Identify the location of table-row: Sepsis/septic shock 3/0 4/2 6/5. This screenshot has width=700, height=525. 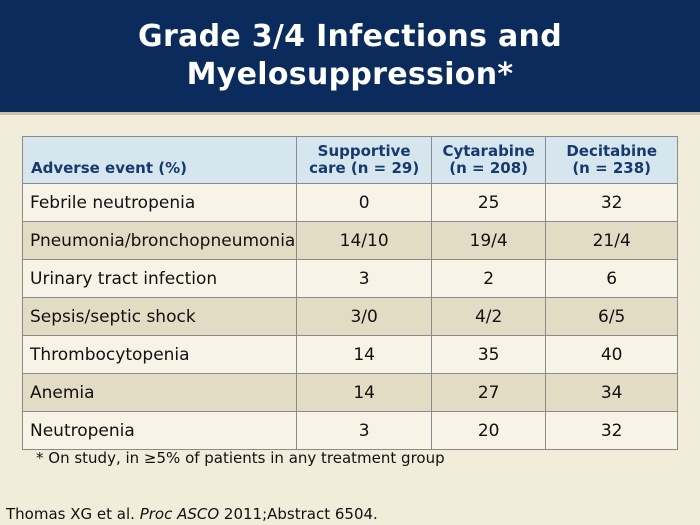
(349, 316).